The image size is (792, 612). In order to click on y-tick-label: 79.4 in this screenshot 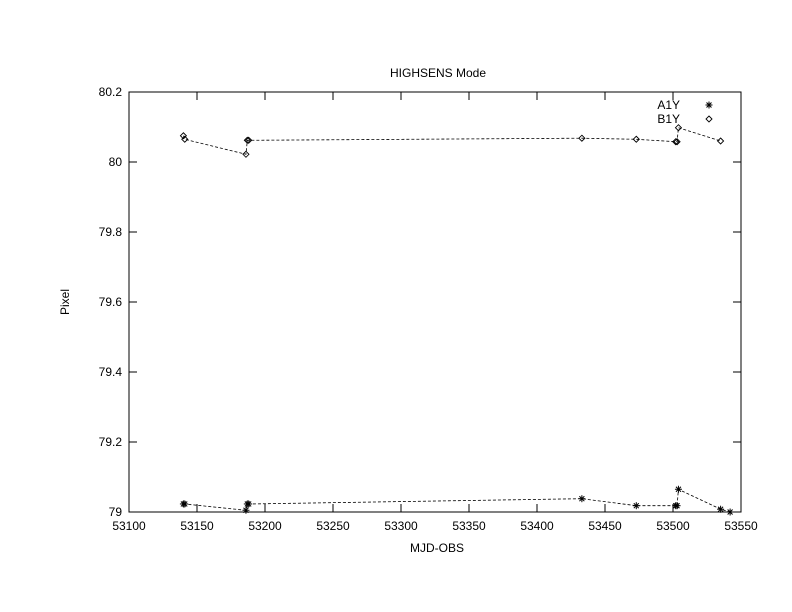, I will do `click(111, 372)`.